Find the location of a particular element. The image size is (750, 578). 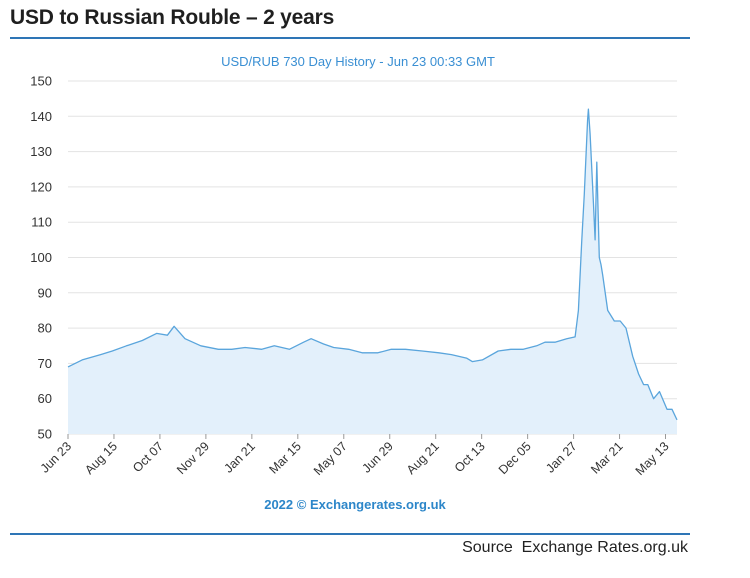

x-tick-label: Dec 05 is located at coordinates (515, 458).